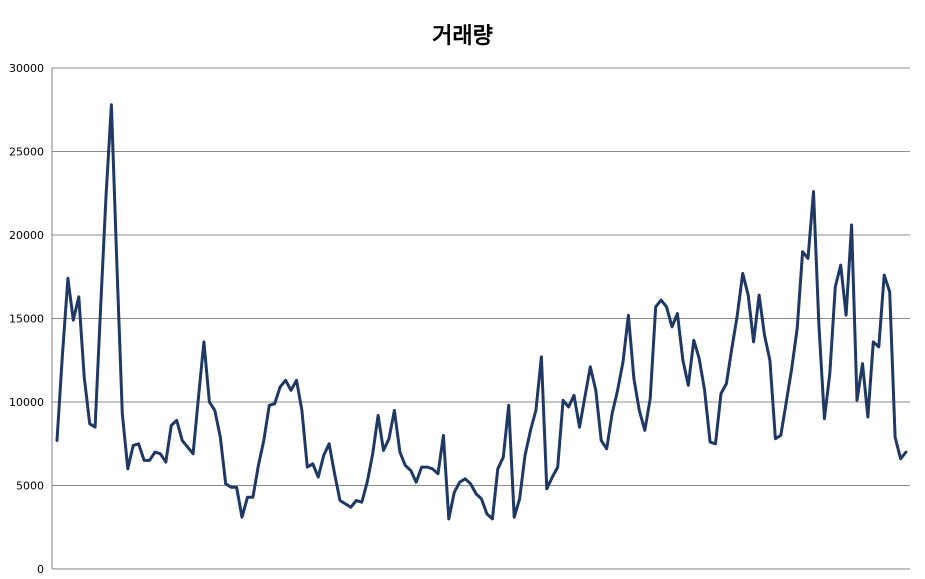  I want to click on y-tick-label: 0, so click(40, 569).